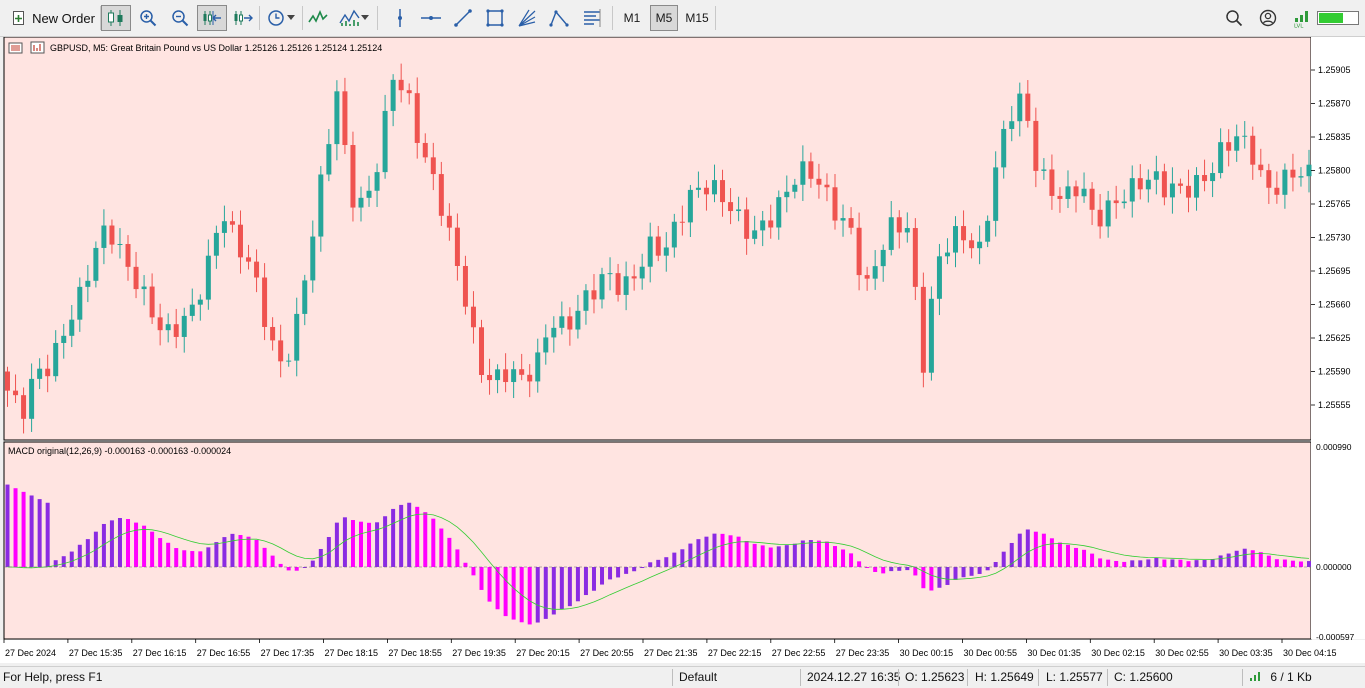  Describe the element at coordinates (15, 48) in the screenshot. I see `chart-list-icon` at that location.